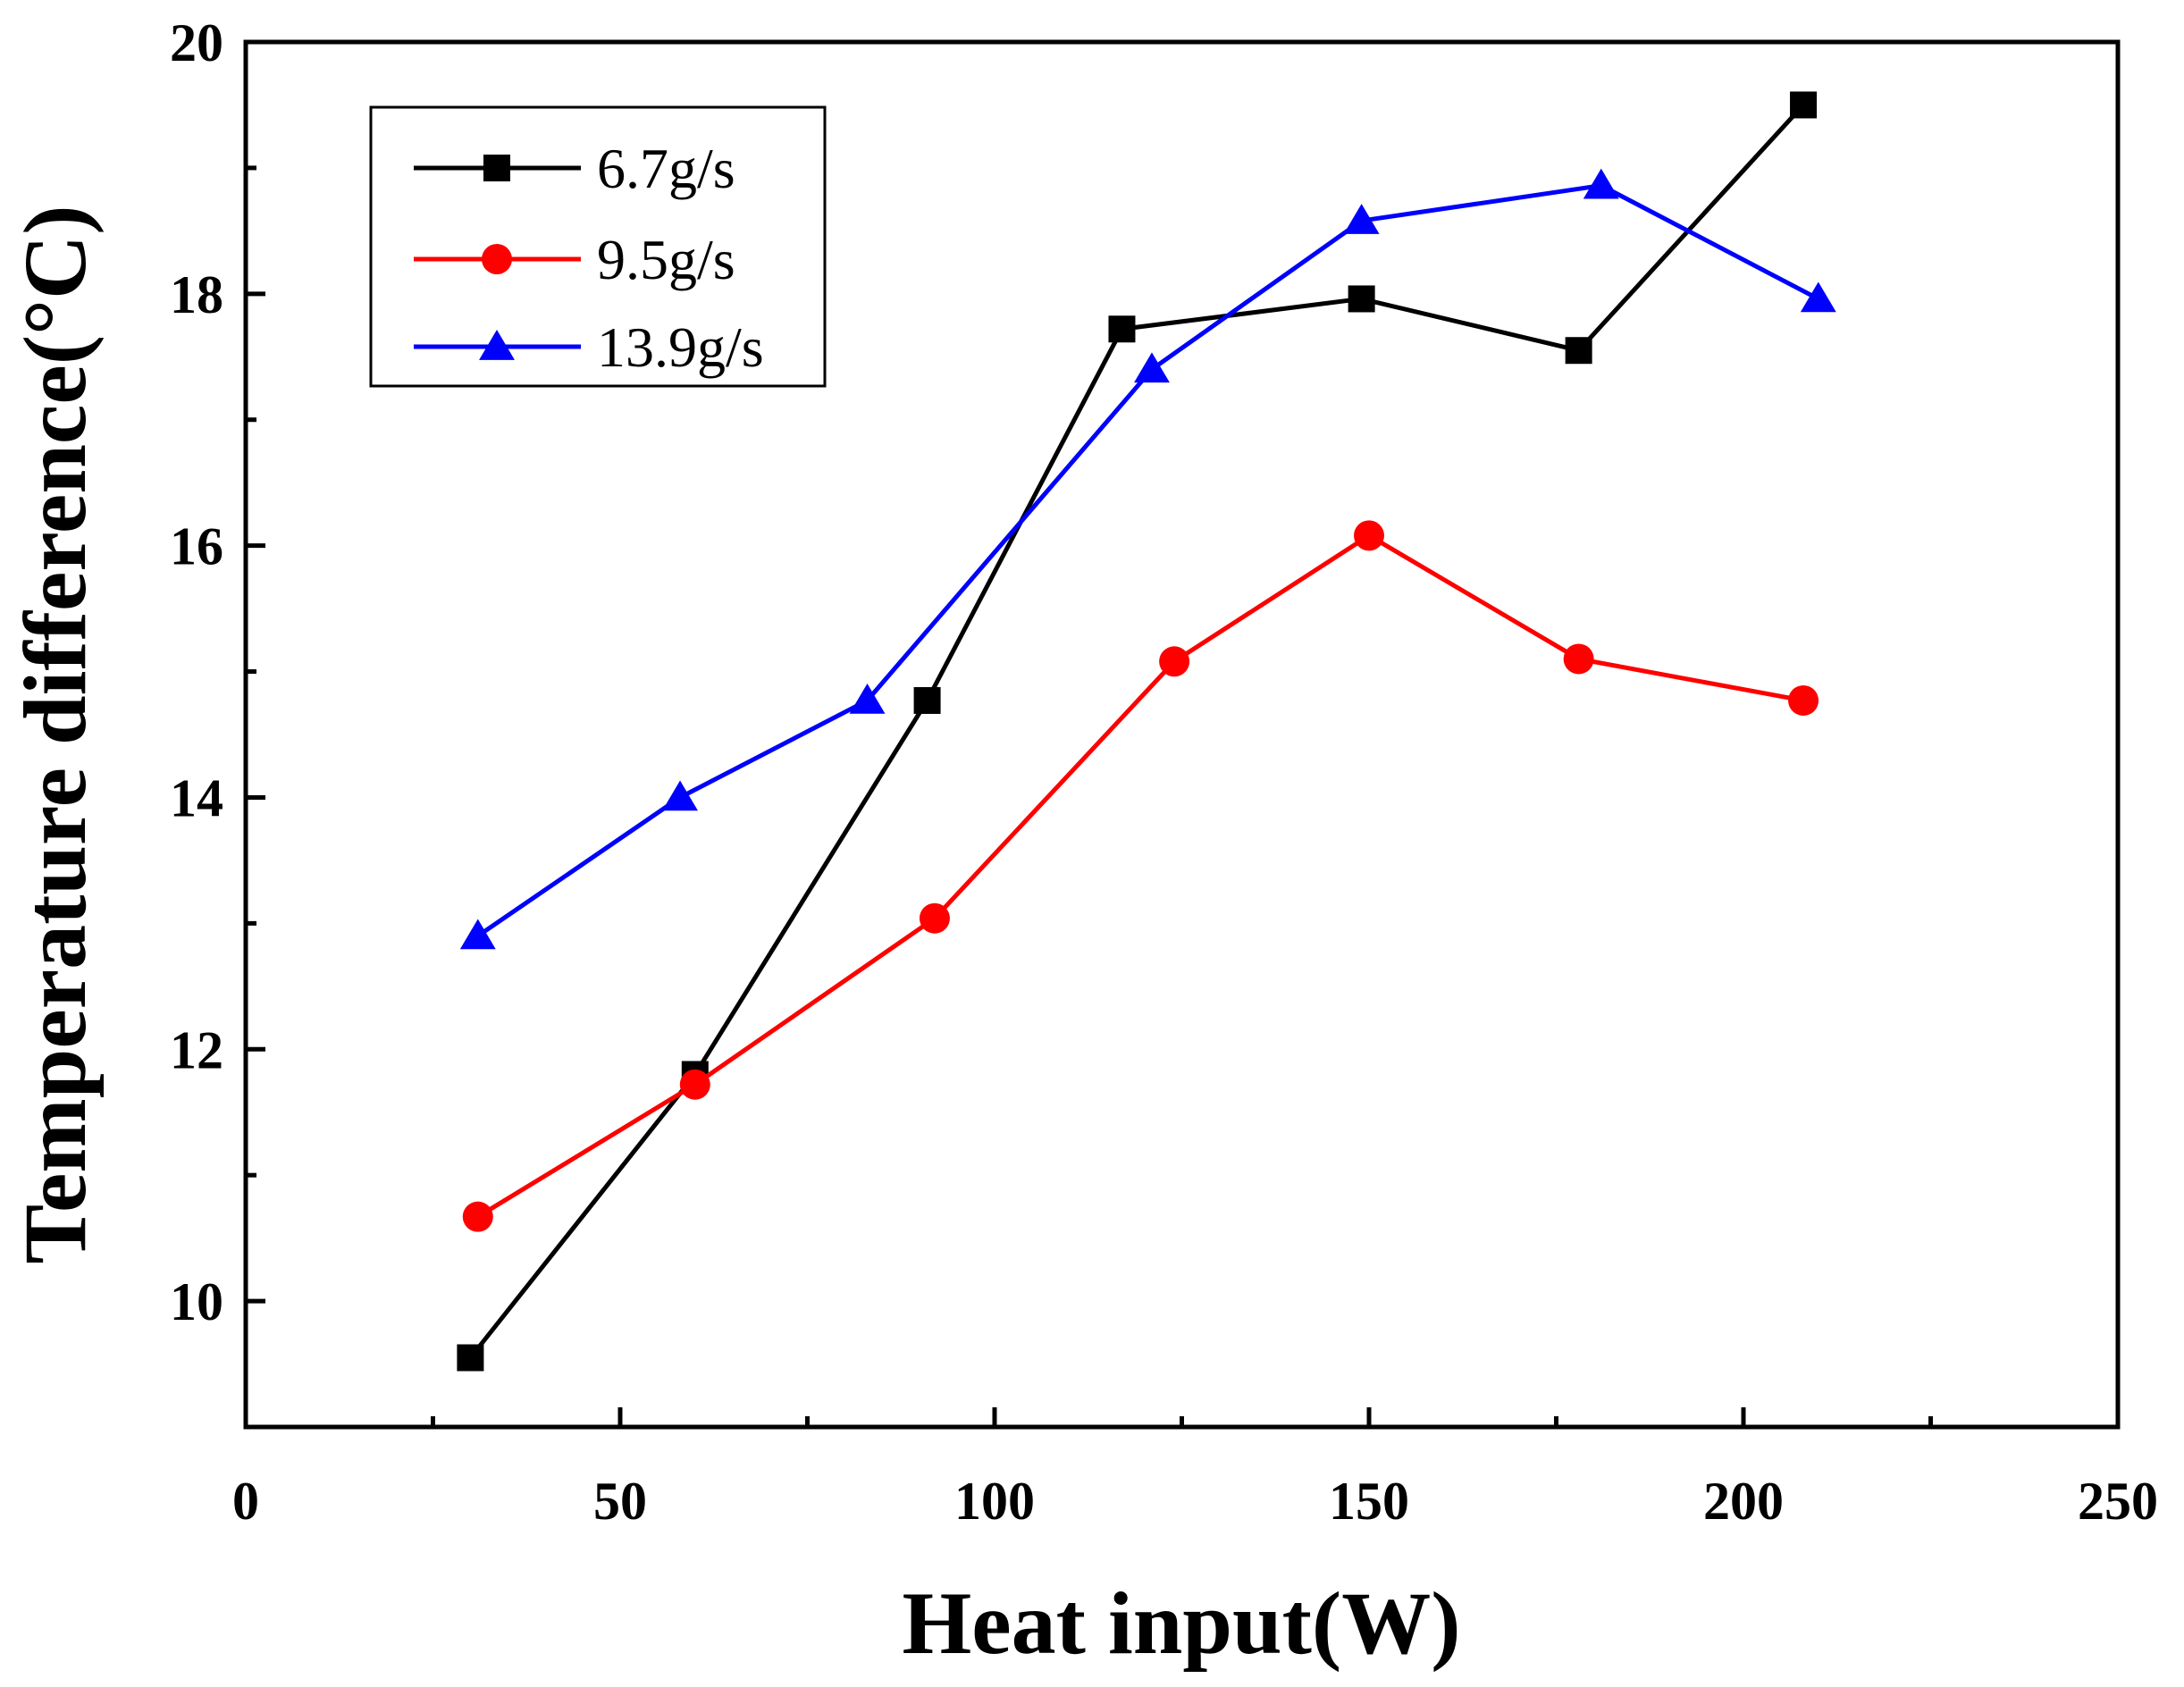 The height and width of the screenshot is (1687, 2184). Describe the element at coordinates (666, 169) in the screenshot. I see `legend-label: 6.7g/s` at that location.